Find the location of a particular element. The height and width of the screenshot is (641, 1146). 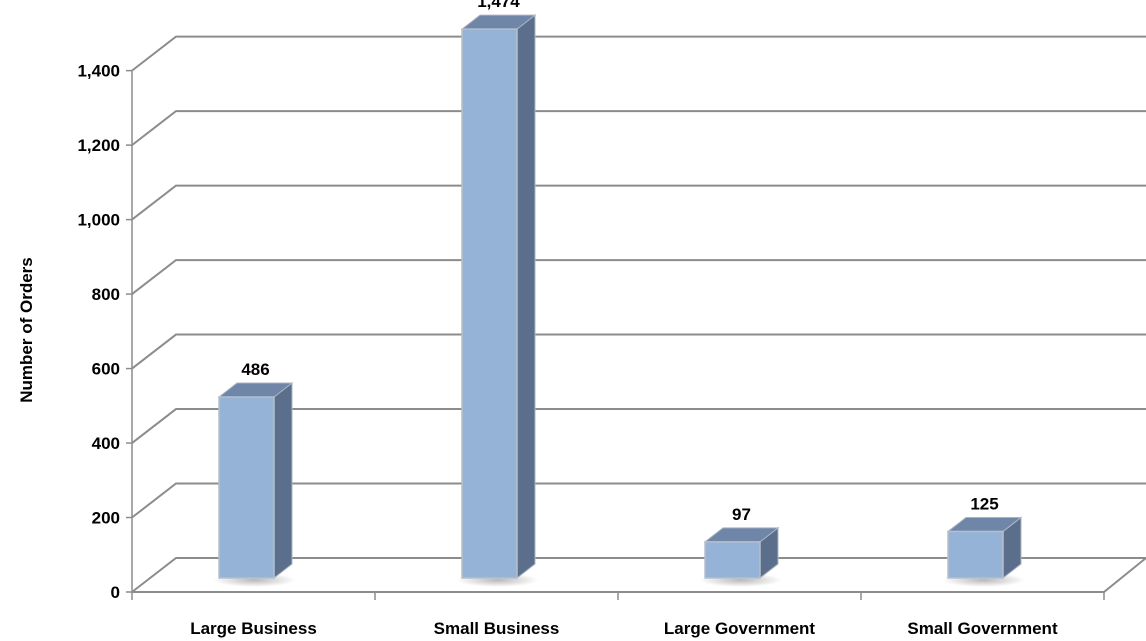

x-category-label: Small Business is located at coordinates (497, 628).